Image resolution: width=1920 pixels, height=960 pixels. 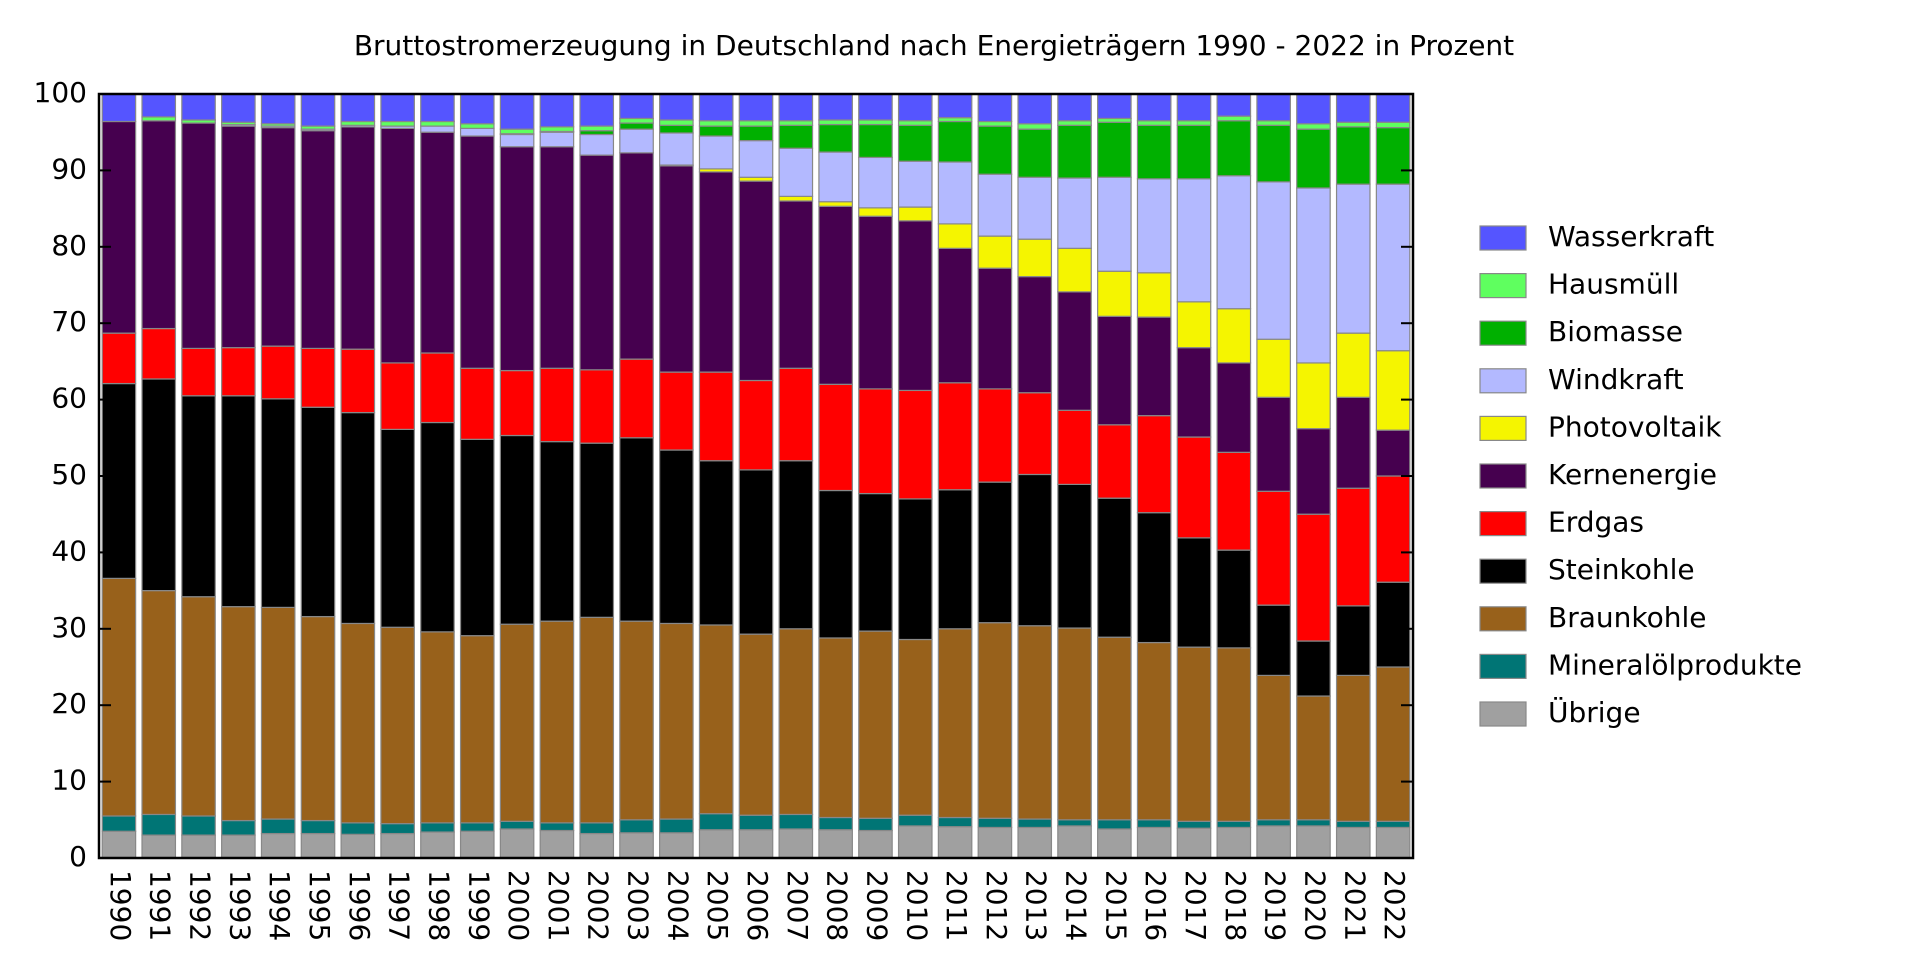 I want to click on x-tick-label: 2014, so click(x=1076, y=905).